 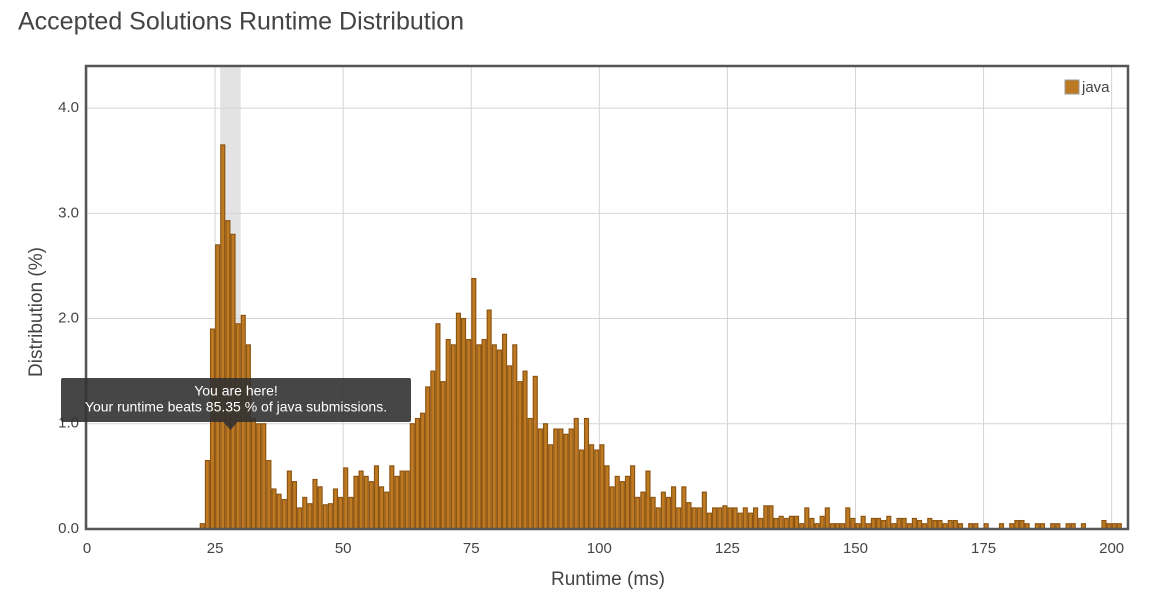 What do you see at coordinates (1087, 87) in the screenshot?
I see `legend: java` at bounding box center [1087, 87].